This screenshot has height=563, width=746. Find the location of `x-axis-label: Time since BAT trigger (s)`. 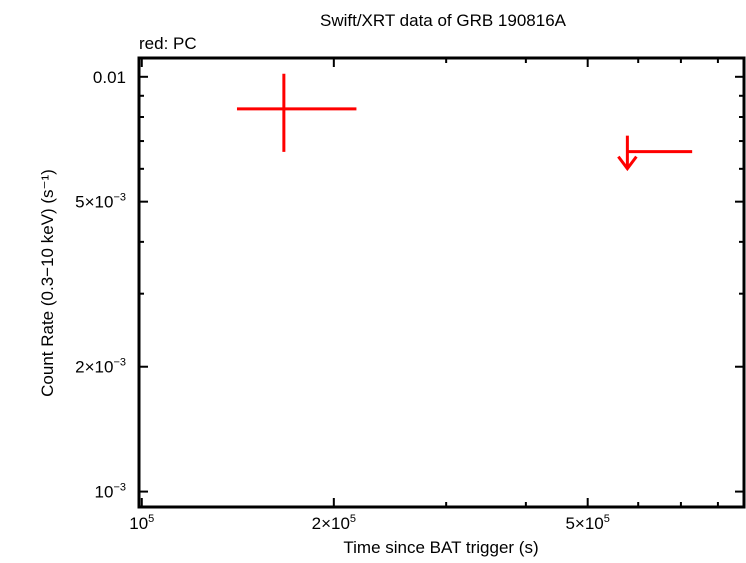

x-axis-label: Time since BAT trigger (s) is located at coordinates (440, 547).